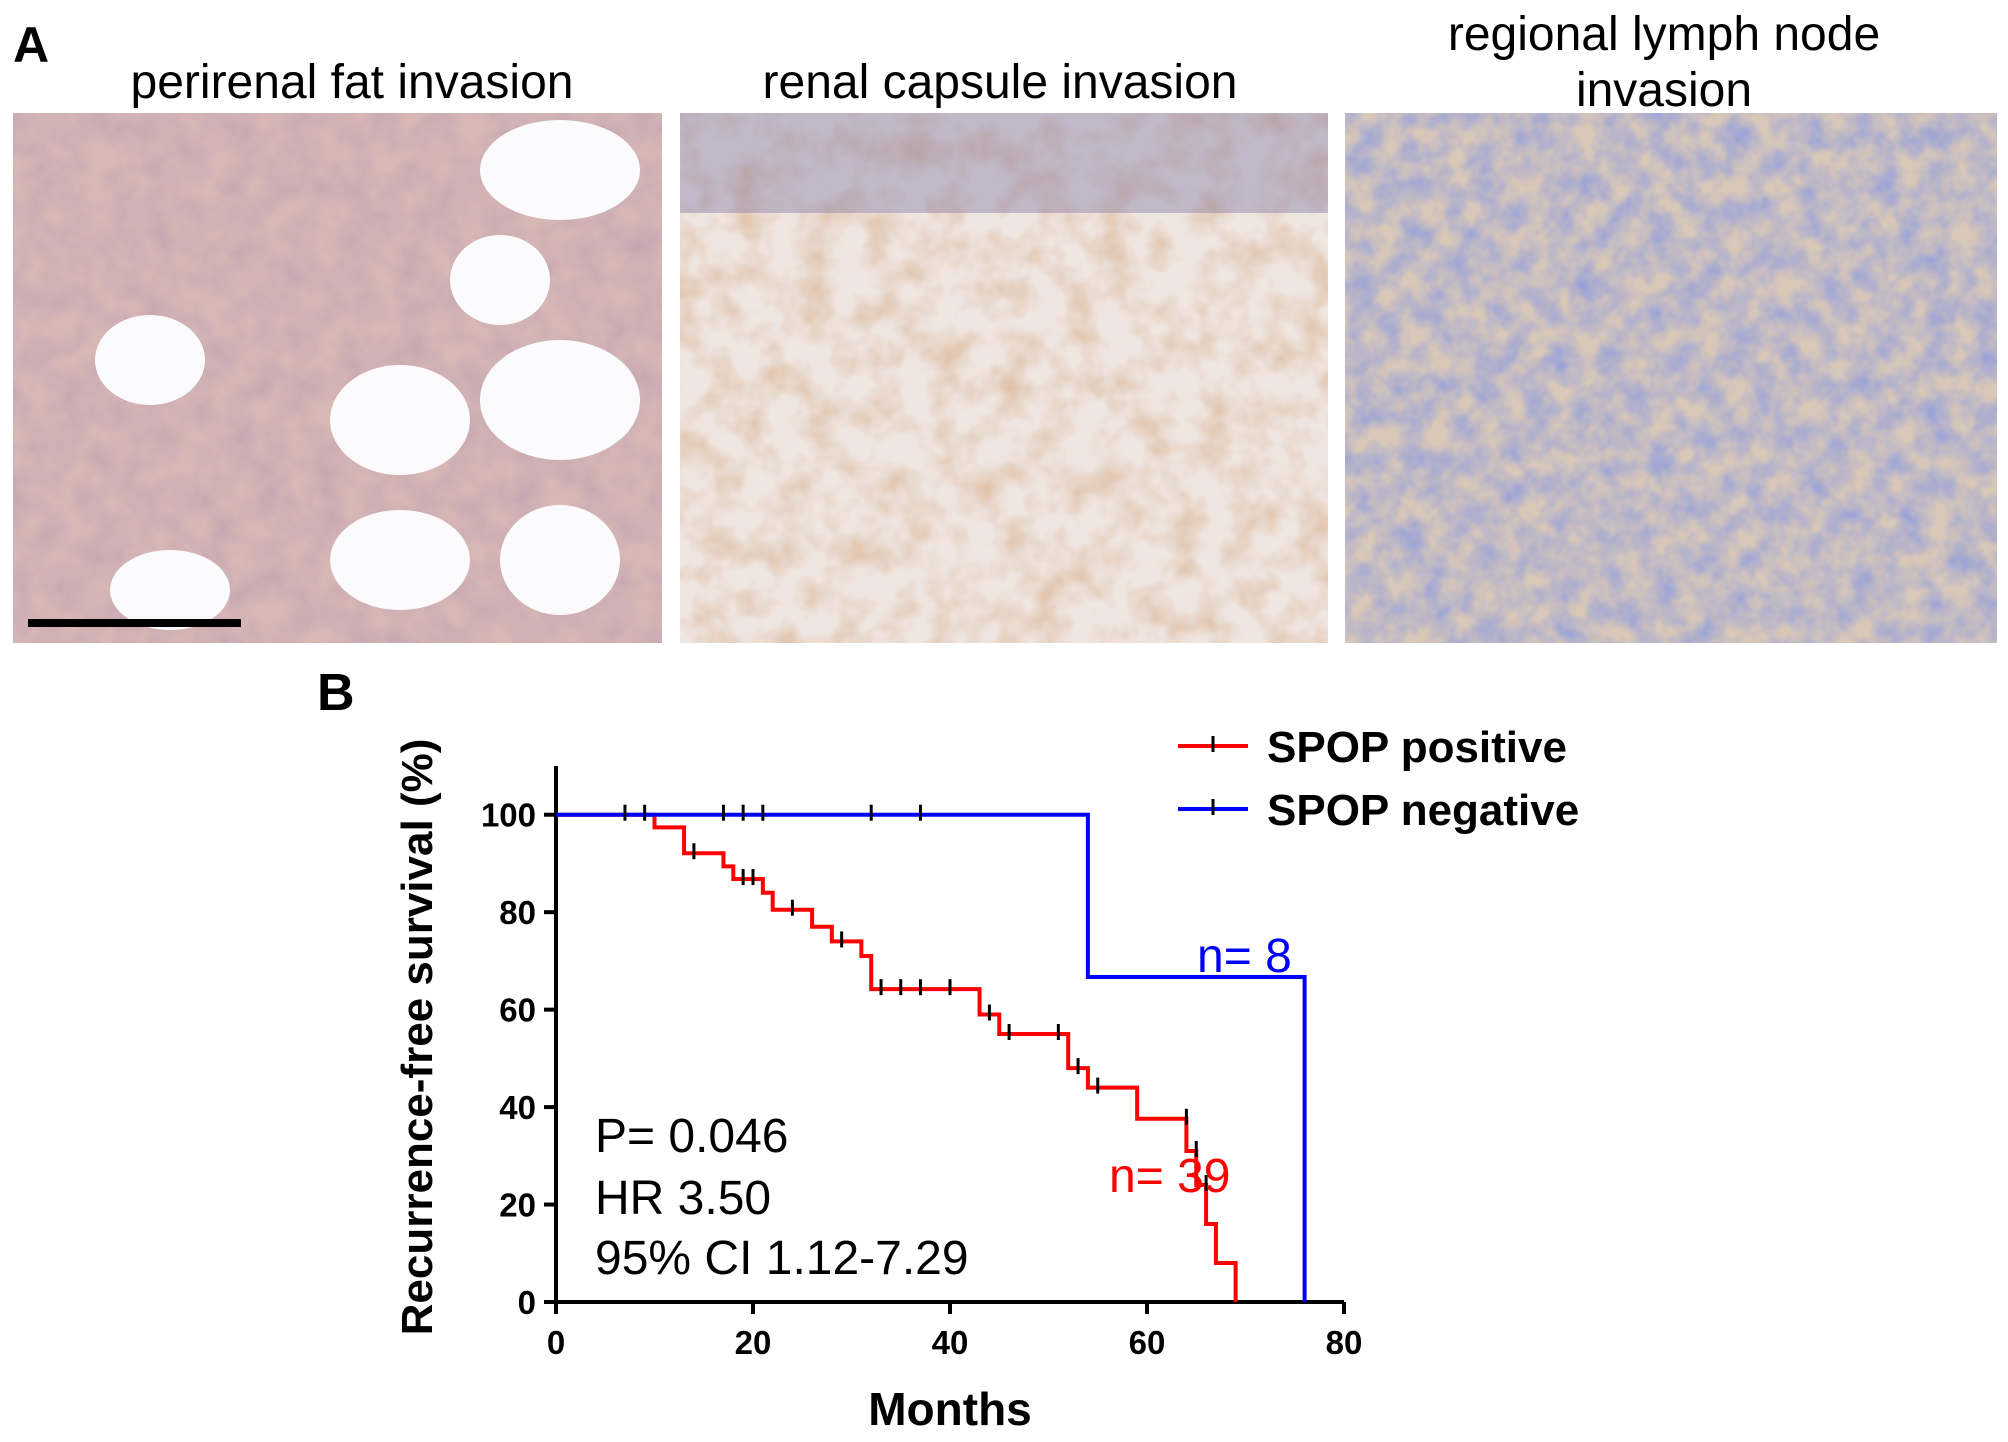  What do you see at coordinates (508, 815) in the screenshot?
I see `y-tick-label: 100` at bounding box center [508, 815].